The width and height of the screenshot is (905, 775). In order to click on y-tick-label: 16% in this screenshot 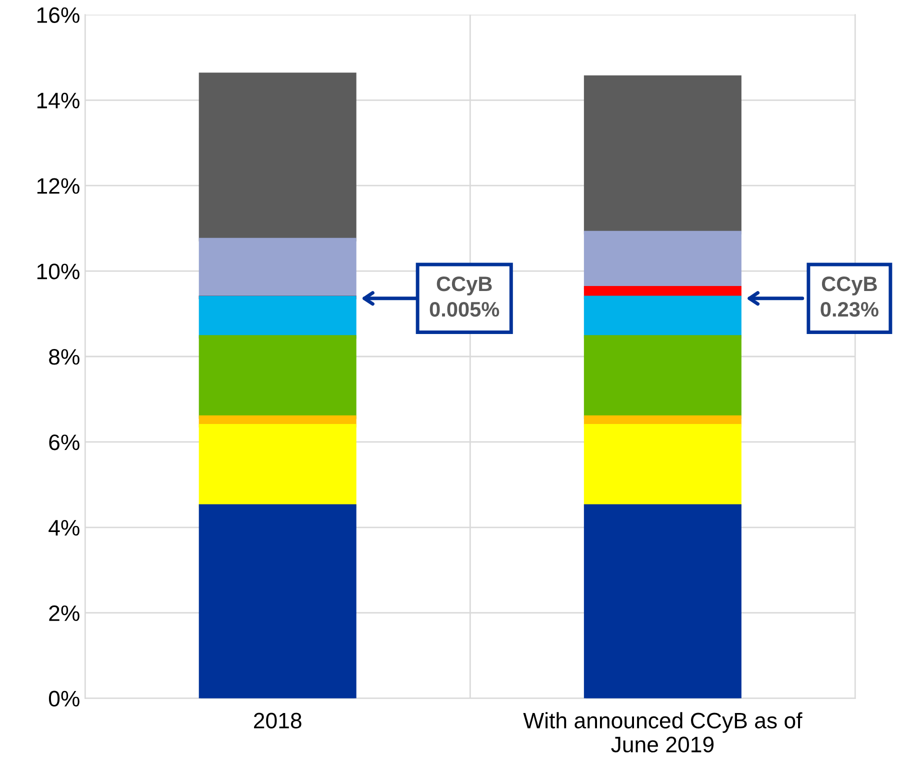, I will do `click(58, 15)`.